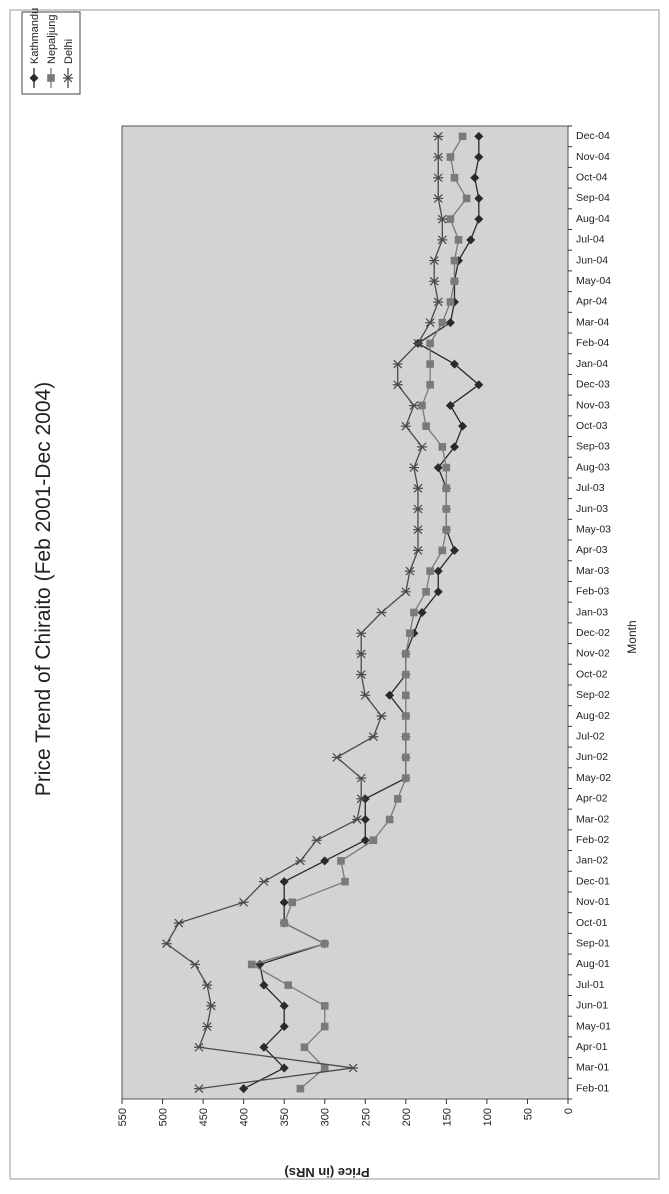  What do you see at coordinates (285, 1117) in the screenshot?
I see `y-tick-label: 350` at bounding box center [285, 1117].